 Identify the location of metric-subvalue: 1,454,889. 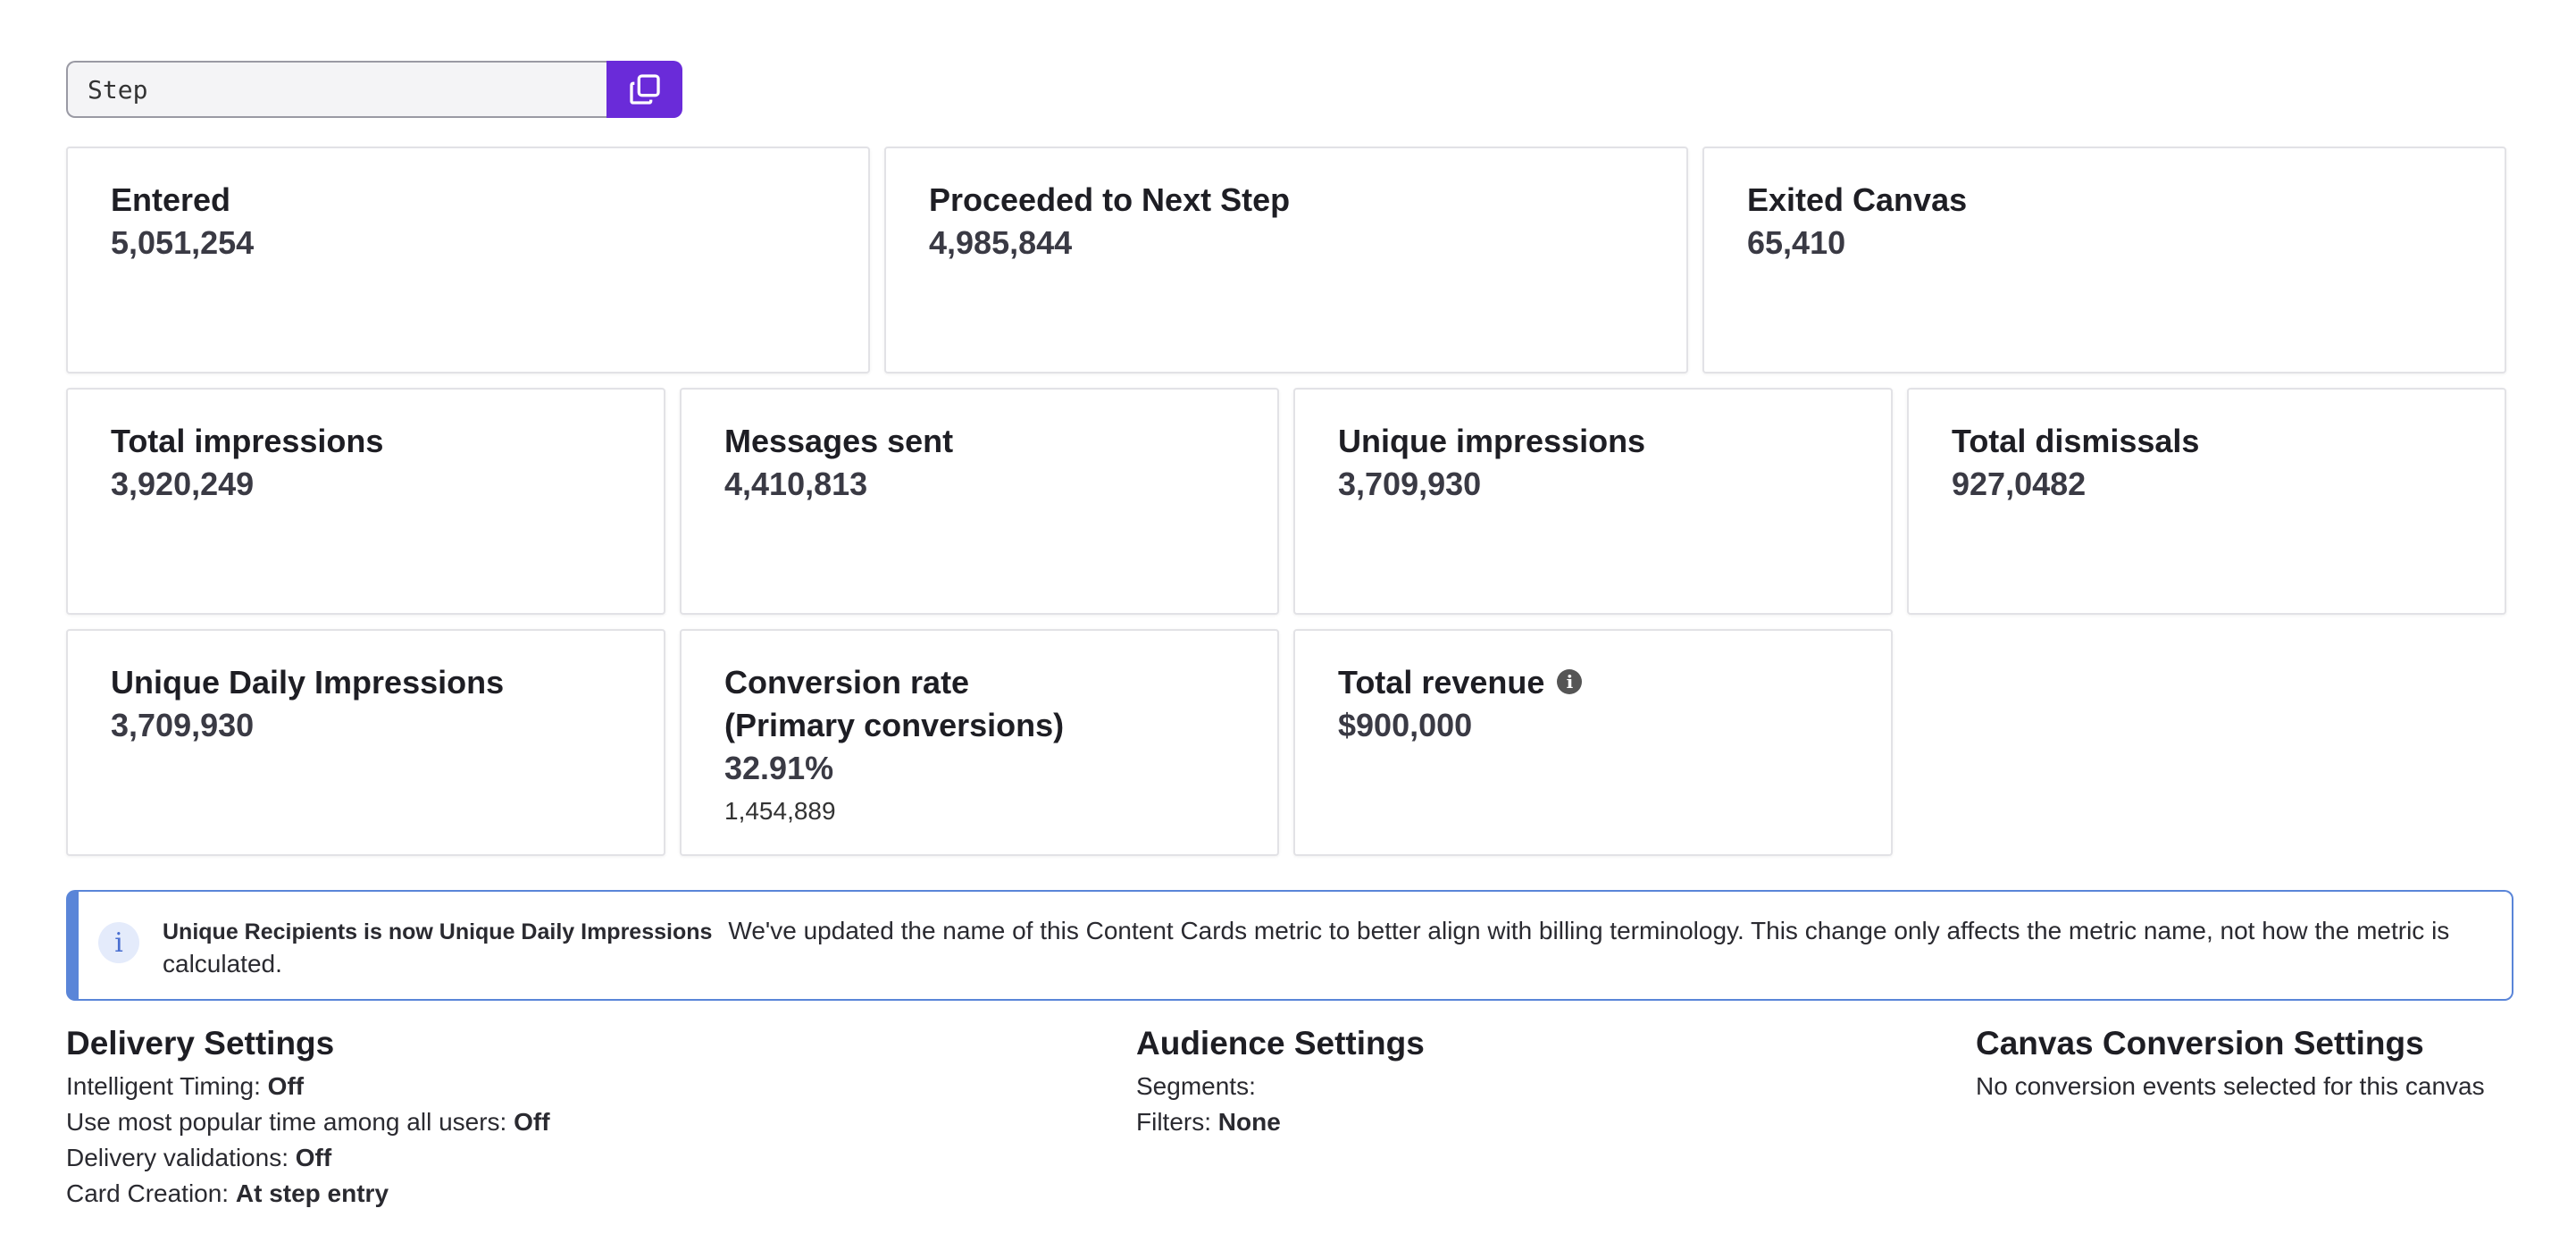
(780, 811).